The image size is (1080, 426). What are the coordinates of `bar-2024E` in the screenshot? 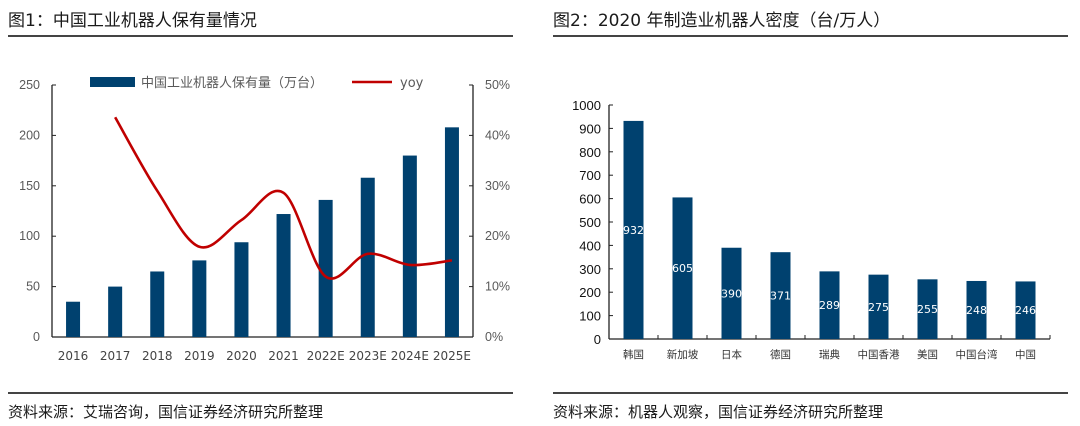 It's located at (409, 246).